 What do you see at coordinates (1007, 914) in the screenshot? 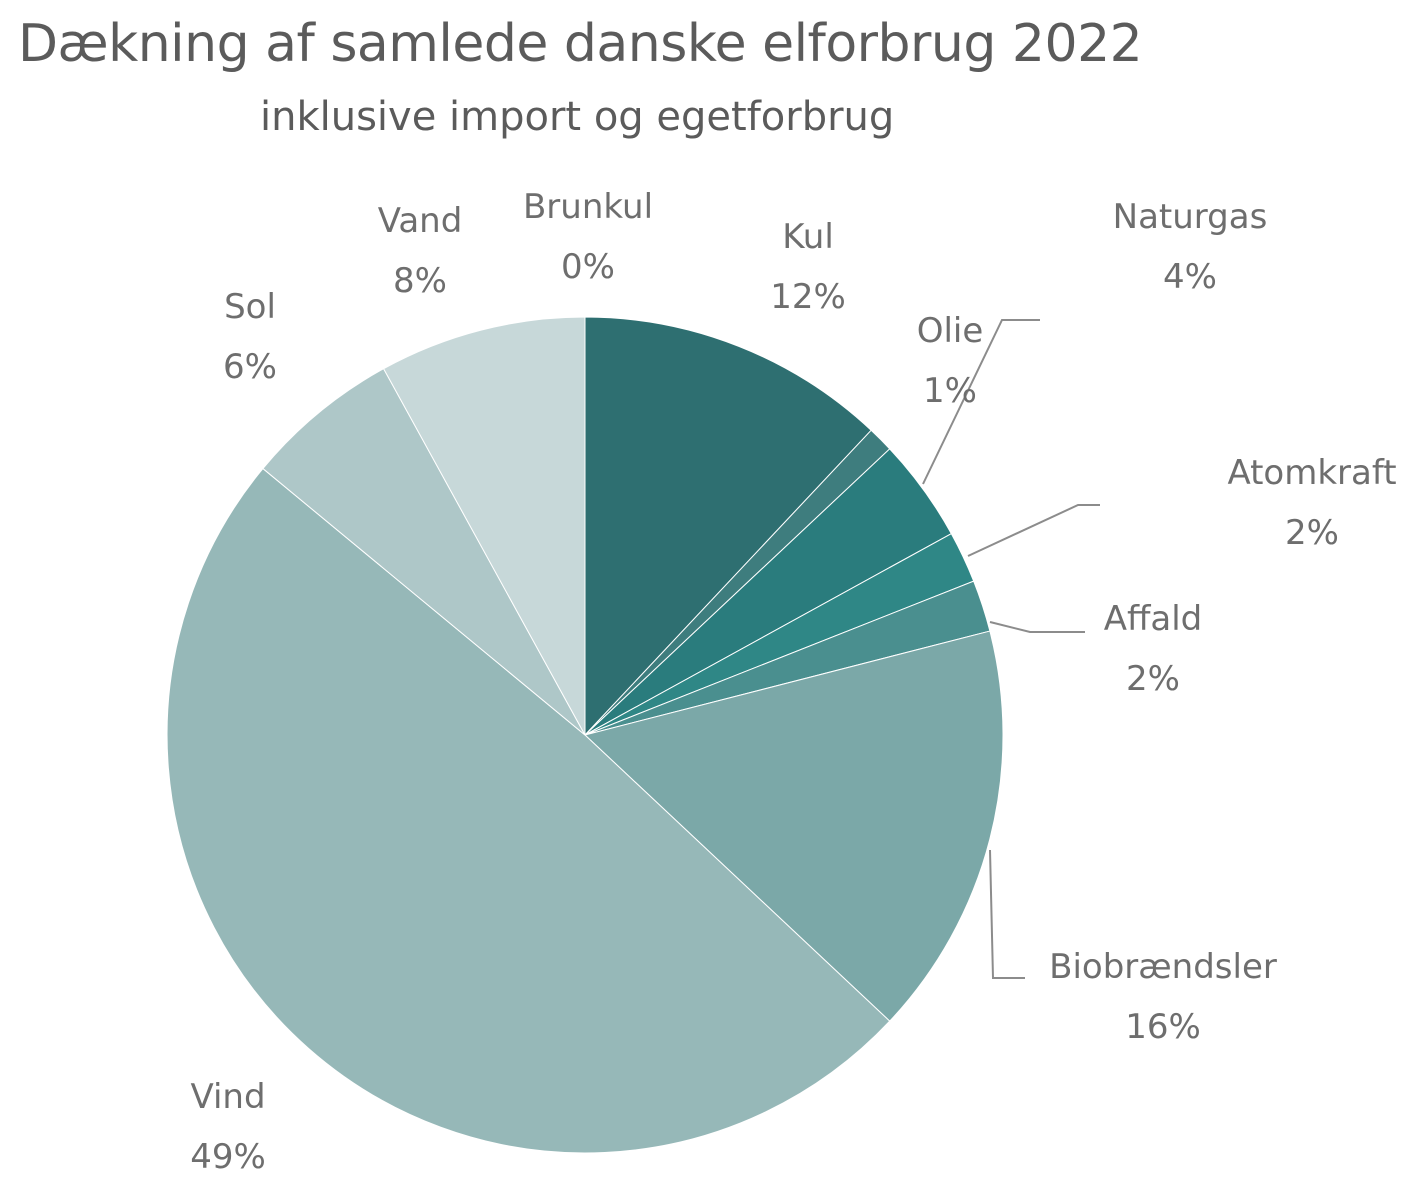
I see `leader-line-biobrændsler` at bounding box center [1007, 914].